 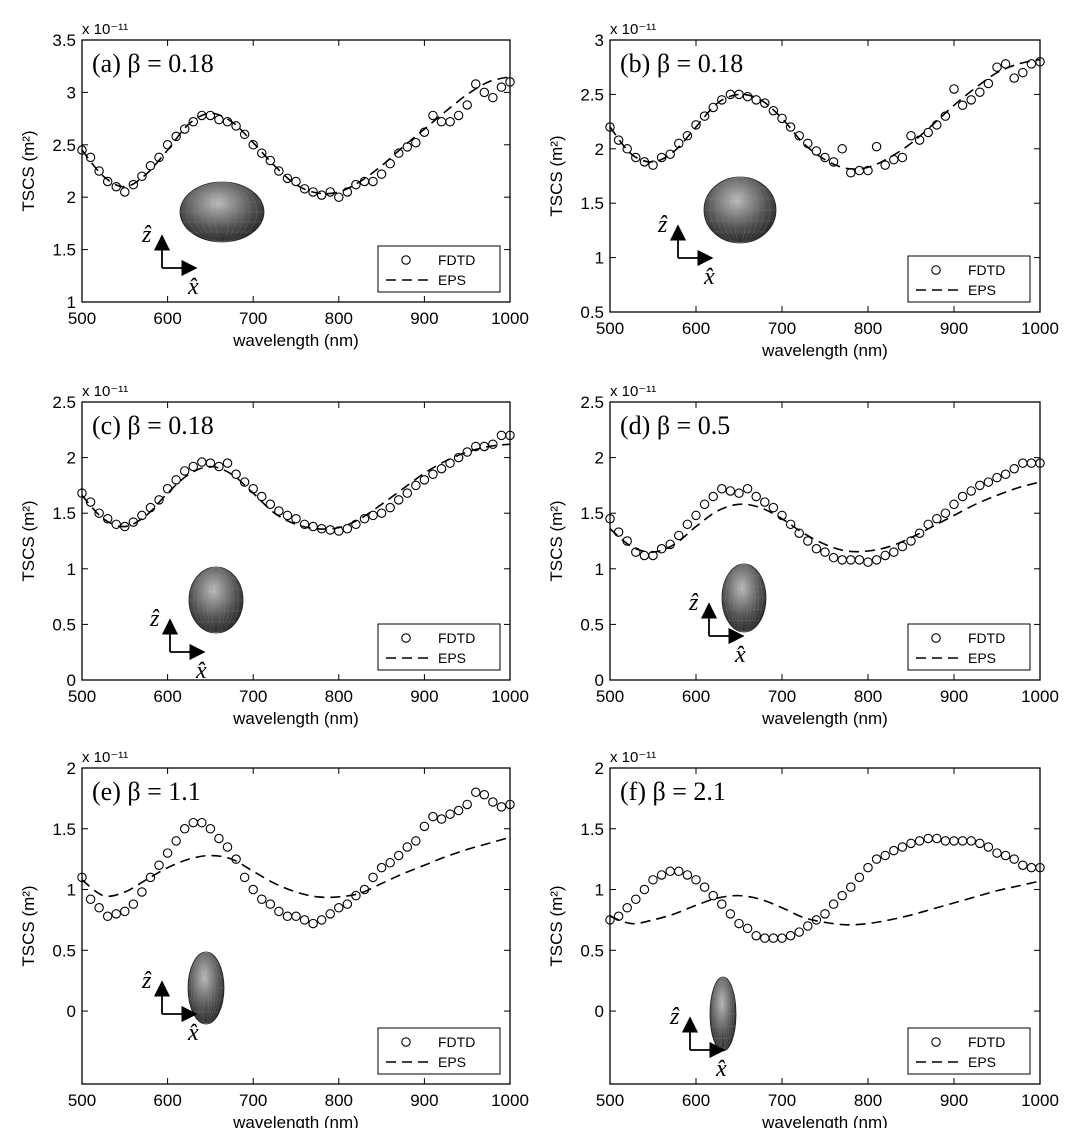 I want to click on y-tick-label: 1.5, so click(x=64, y=513).